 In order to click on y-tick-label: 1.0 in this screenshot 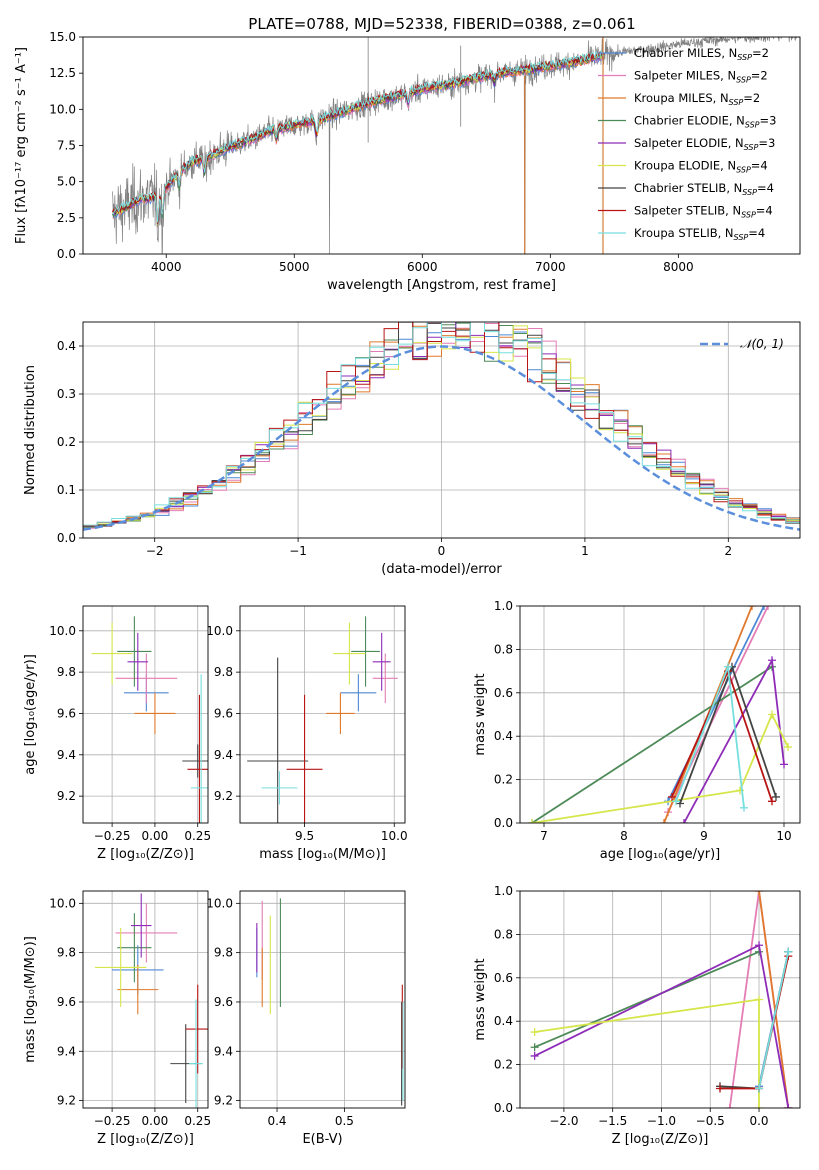, I will do `click(503, 891)`.